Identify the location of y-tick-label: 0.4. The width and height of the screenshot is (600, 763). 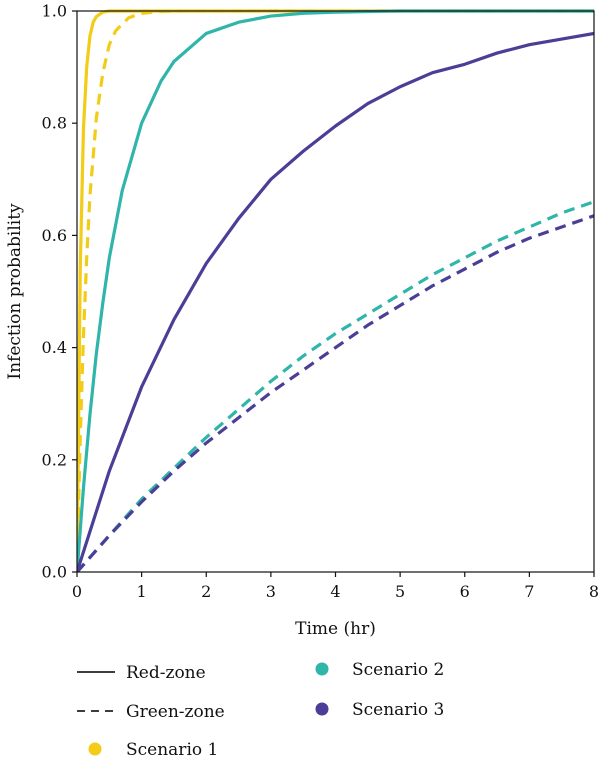
(54, 347).